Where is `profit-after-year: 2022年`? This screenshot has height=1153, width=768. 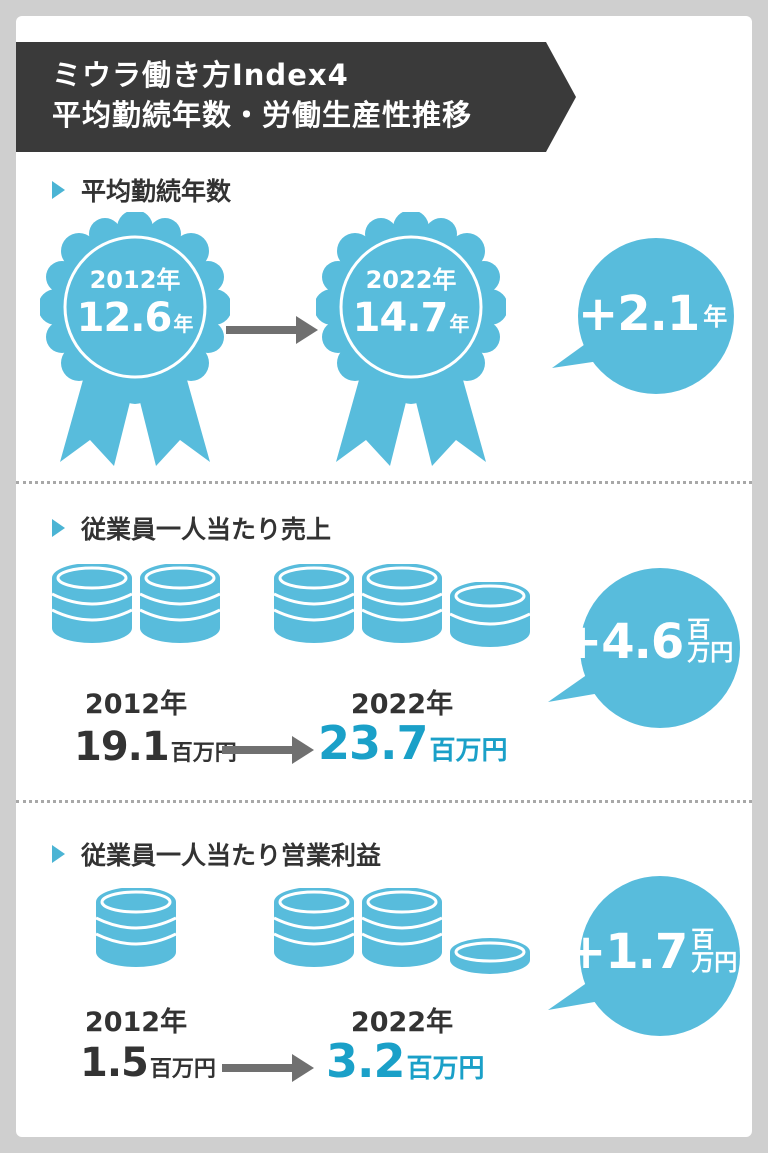 profit-after-year: 2022年 is located at coordinates (402, 1022).